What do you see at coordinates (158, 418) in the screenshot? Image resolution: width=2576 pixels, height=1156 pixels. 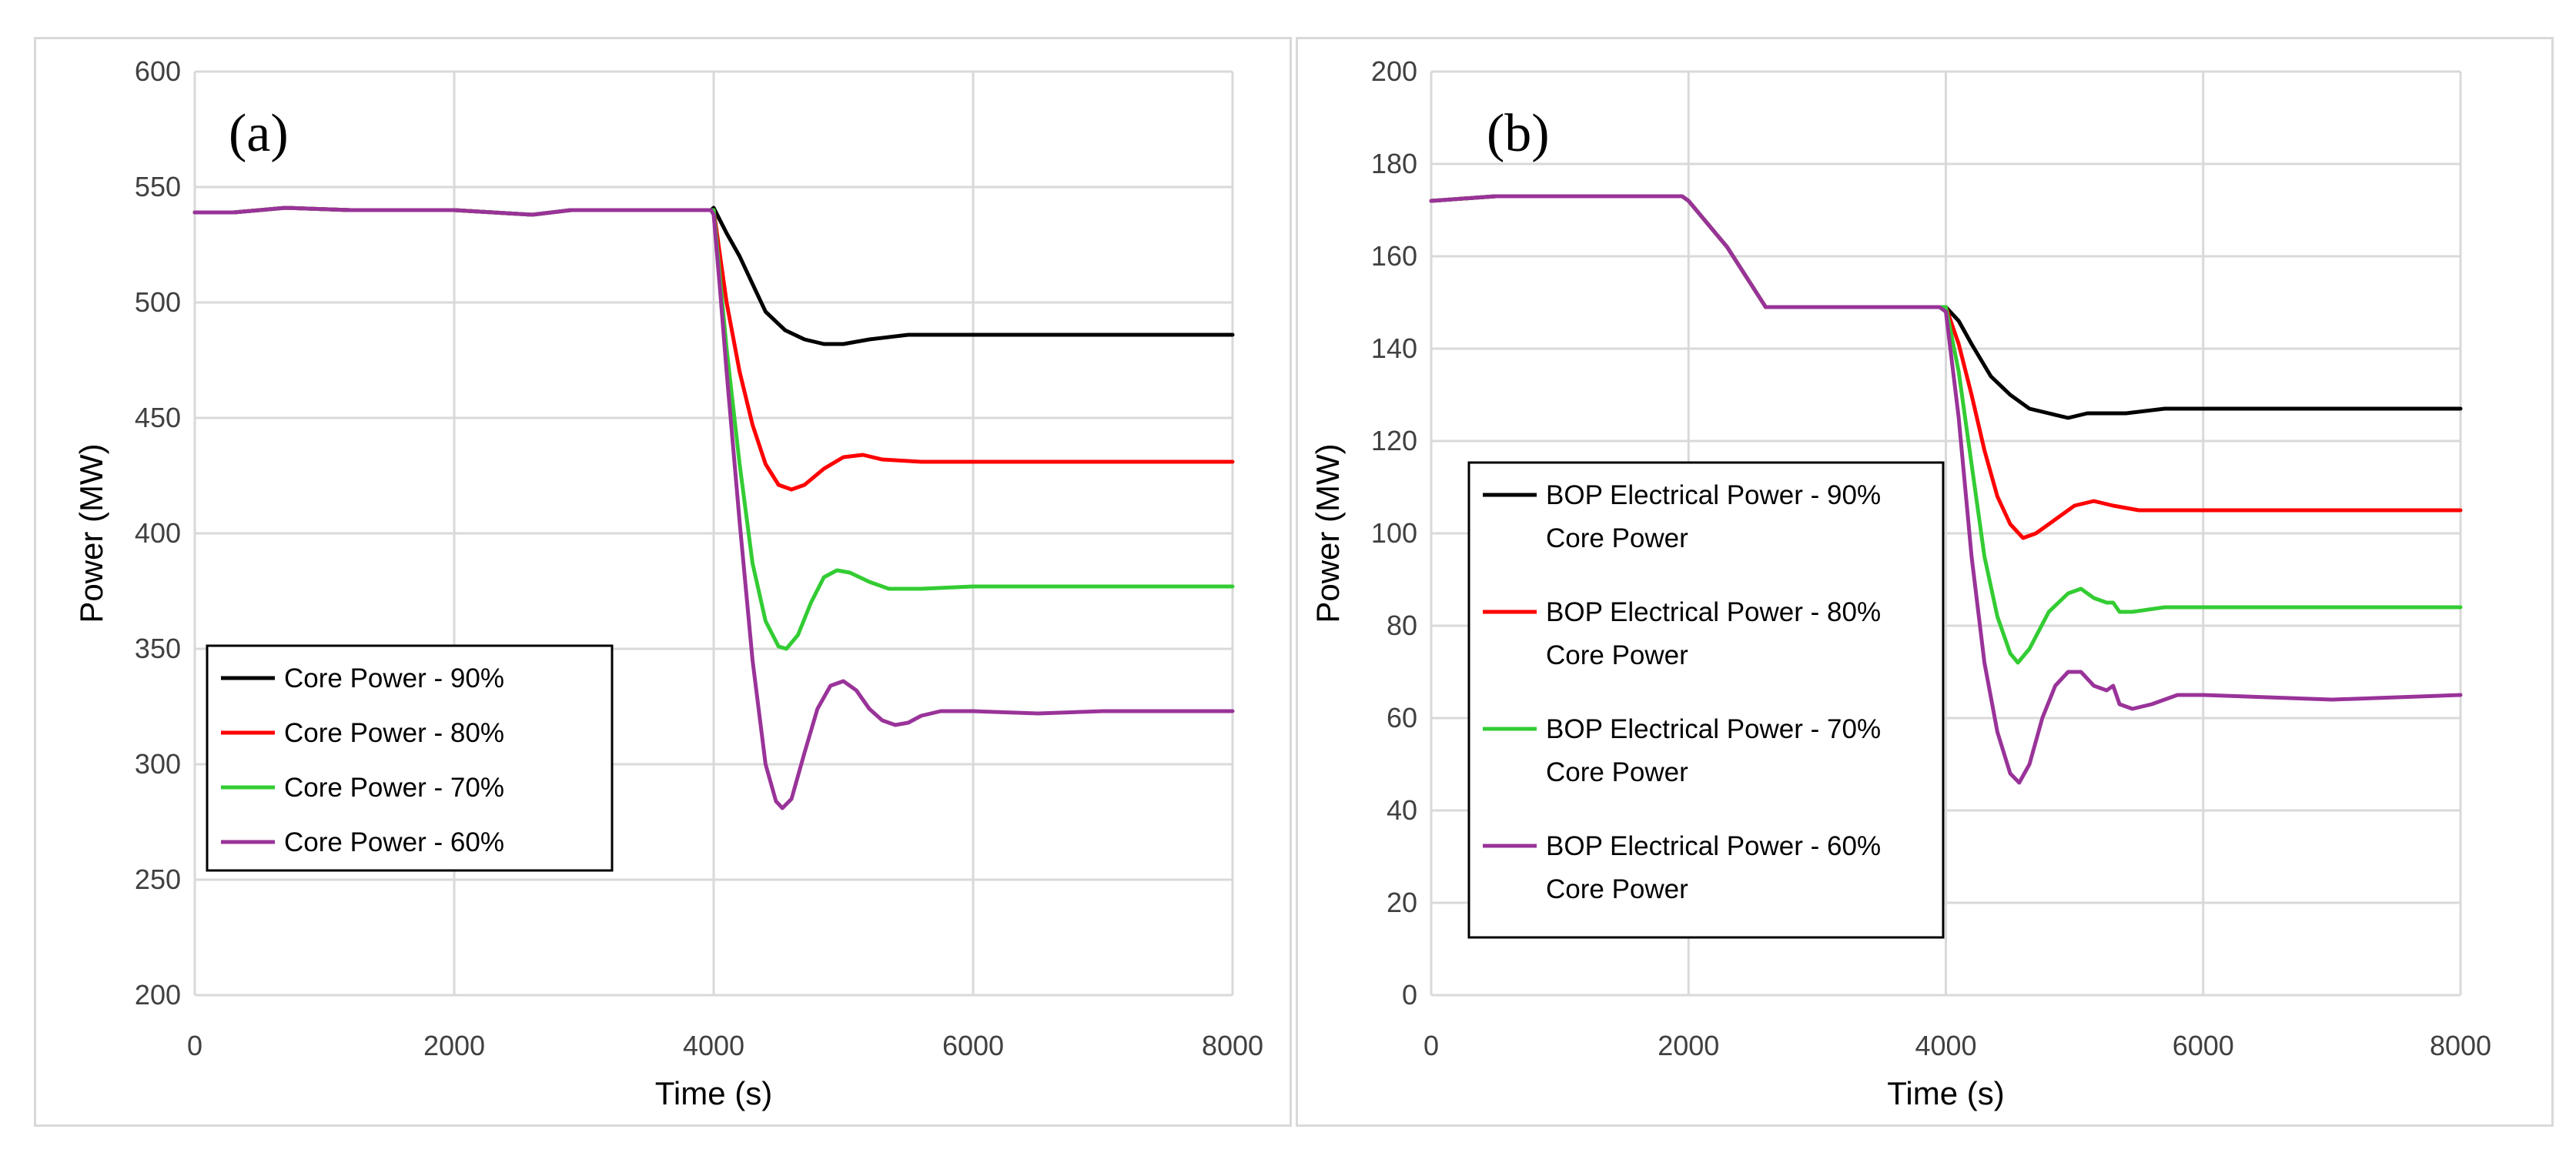 I see `y-tick-label: 450` at bounding box center [158, 418].